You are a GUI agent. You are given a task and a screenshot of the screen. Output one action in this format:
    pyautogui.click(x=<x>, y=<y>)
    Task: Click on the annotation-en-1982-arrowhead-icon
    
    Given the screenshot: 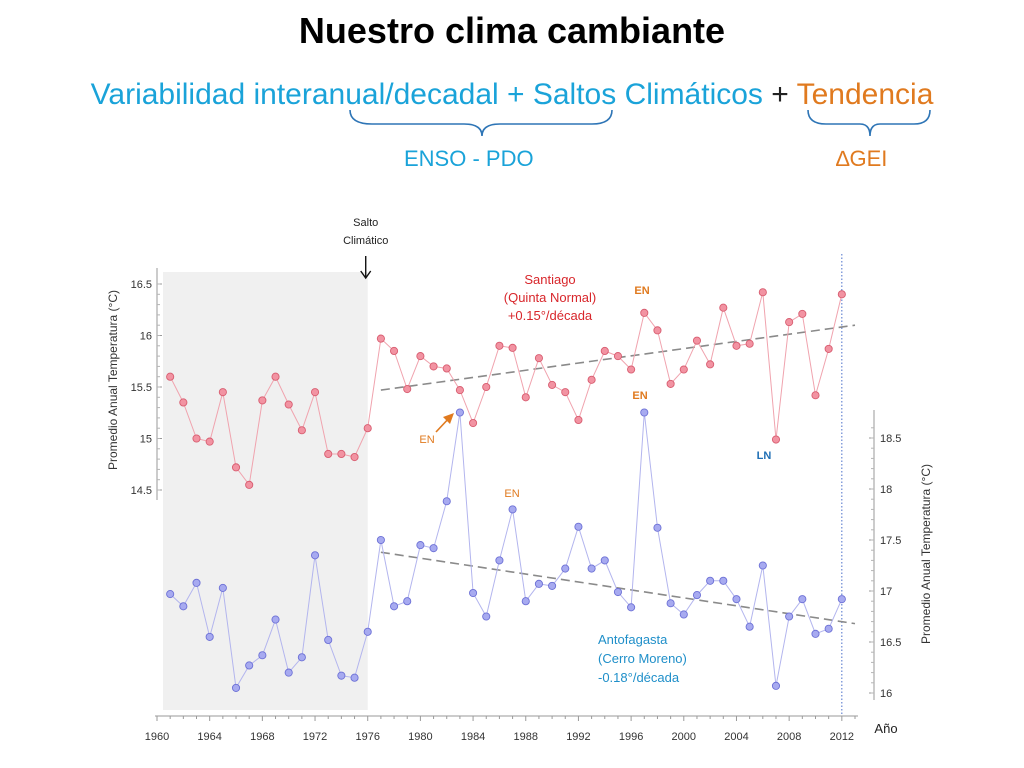 What is the action you would take?
    pyautogui.click(x=448, y=418)
    